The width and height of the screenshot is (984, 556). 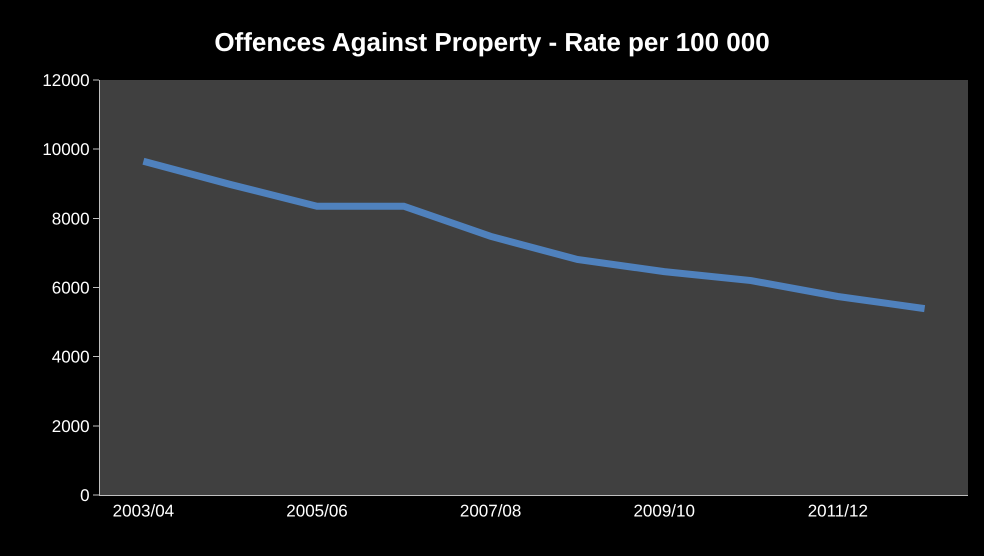 I want to click on y-tick-label: 12000, so click(x=66, y=80).